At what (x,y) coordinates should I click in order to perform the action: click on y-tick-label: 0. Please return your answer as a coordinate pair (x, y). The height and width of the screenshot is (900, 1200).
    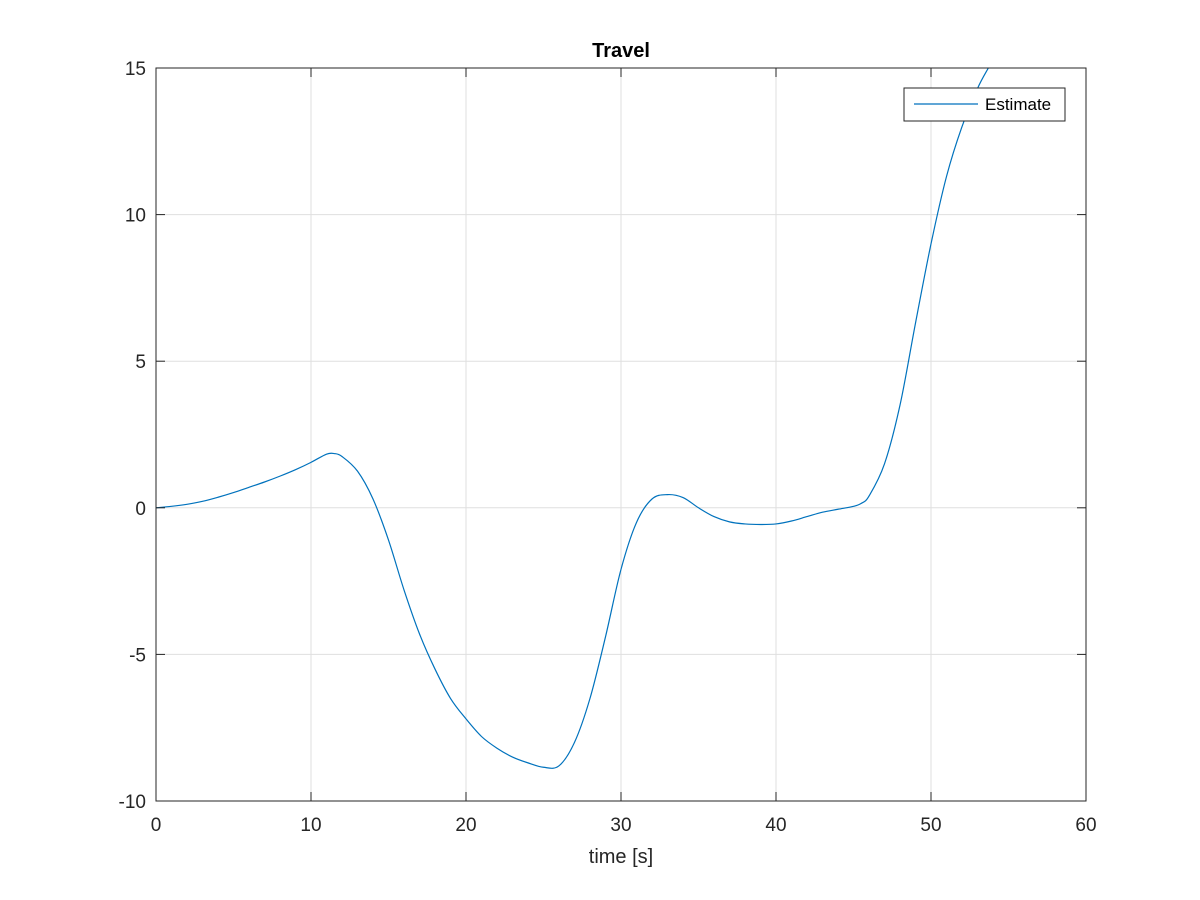
    Looking at the image, I should click on (140, 509).